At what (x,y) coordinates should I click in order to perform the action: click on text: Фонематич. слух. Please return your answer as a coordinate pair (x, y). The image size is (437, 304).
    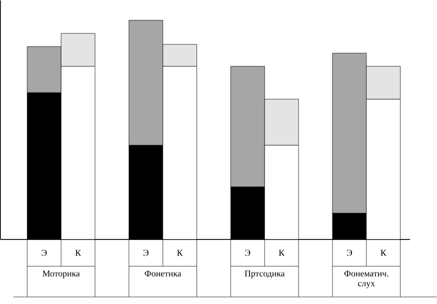
    Looking at the image, I should click on (366, 279).